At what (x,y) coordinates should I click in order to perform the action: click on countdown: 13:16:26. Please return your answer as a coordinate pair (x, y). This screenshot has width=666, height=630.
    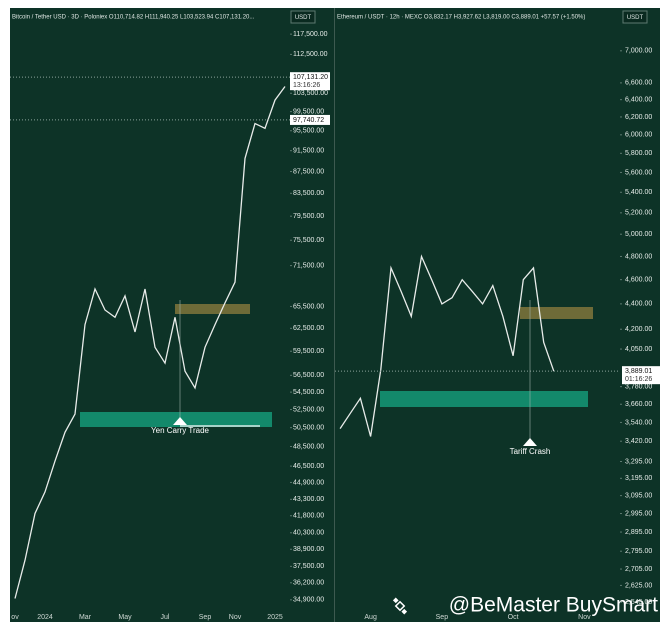
    Looking at the image, I should click on (306, 85).